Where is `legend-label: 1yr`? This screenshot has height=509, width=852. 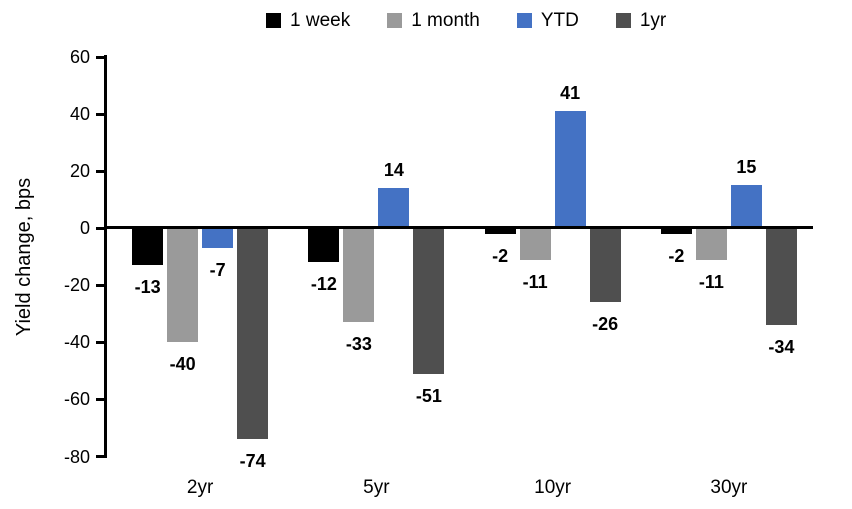 legend-label: 1yr is located at coordinates (653, 20).